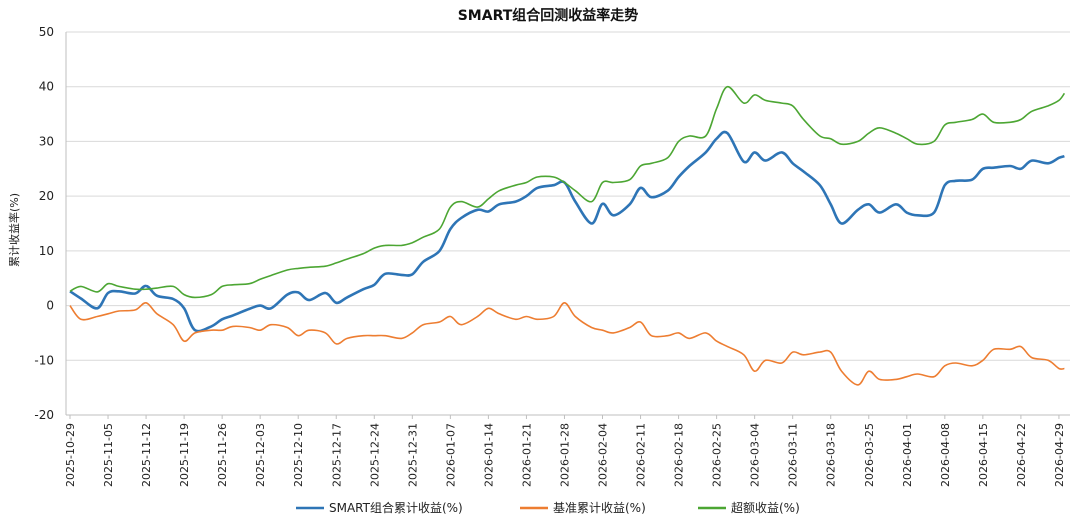  I want to click on x-tick-label: 2025-12-31, so click(412, 455).